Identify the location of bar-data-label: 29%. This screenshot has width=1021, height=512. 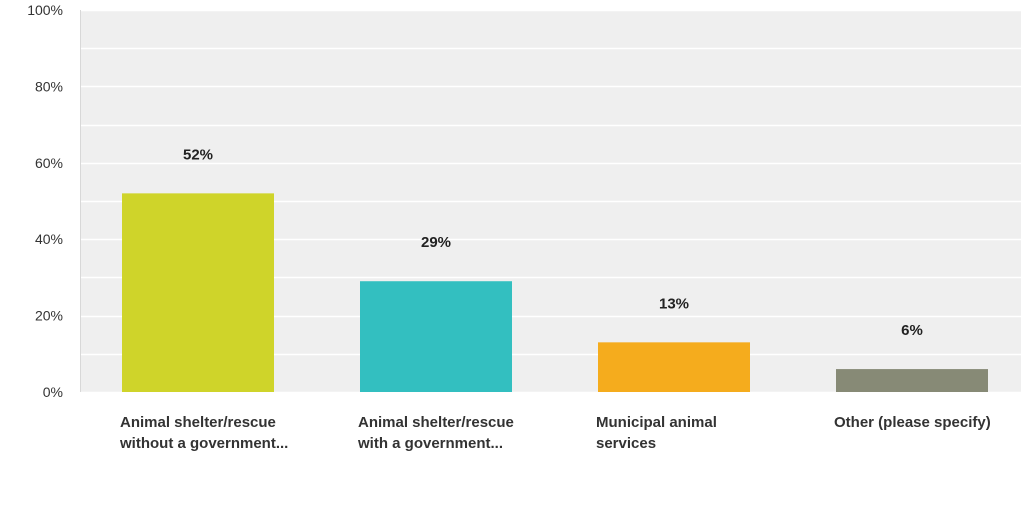
(436, 242).